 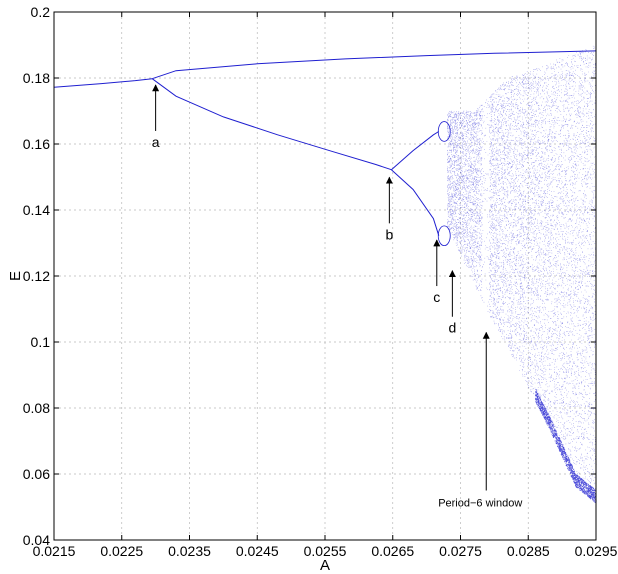 I want to click on x-tick-label: 0.0245, so click(x=257, y=551).